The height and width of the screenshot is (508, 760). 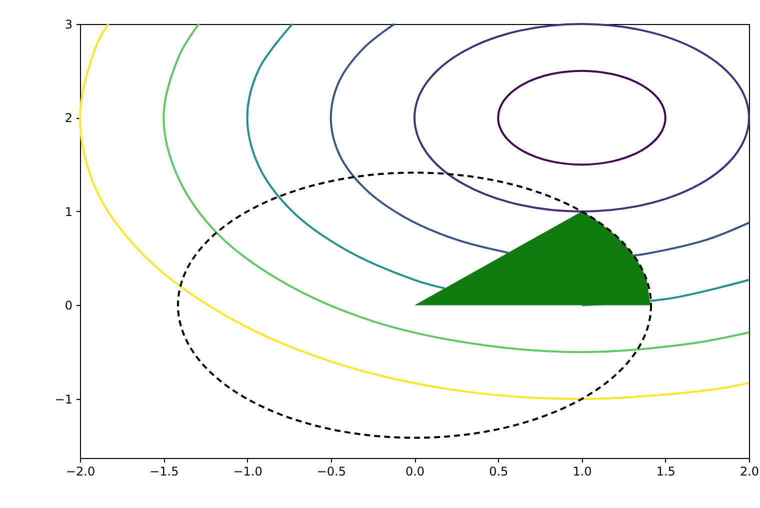 What do you see at coordinates (415, 471) in the screenshot?
I see `x-tick-label: 0.0` at bounding box center [415, 471].